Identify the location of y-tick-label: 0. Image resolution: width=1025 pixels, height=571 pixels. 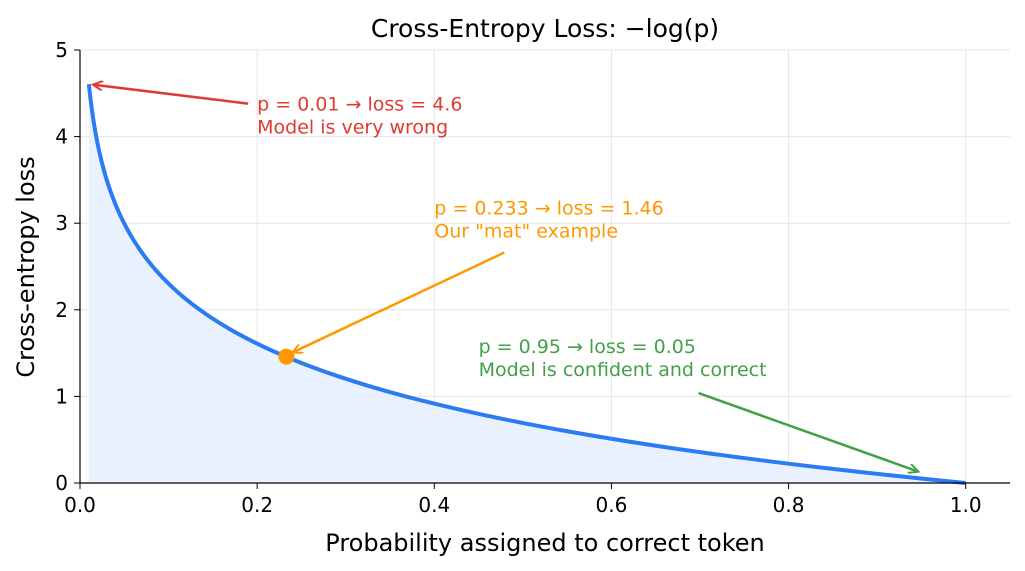
(61, 483).